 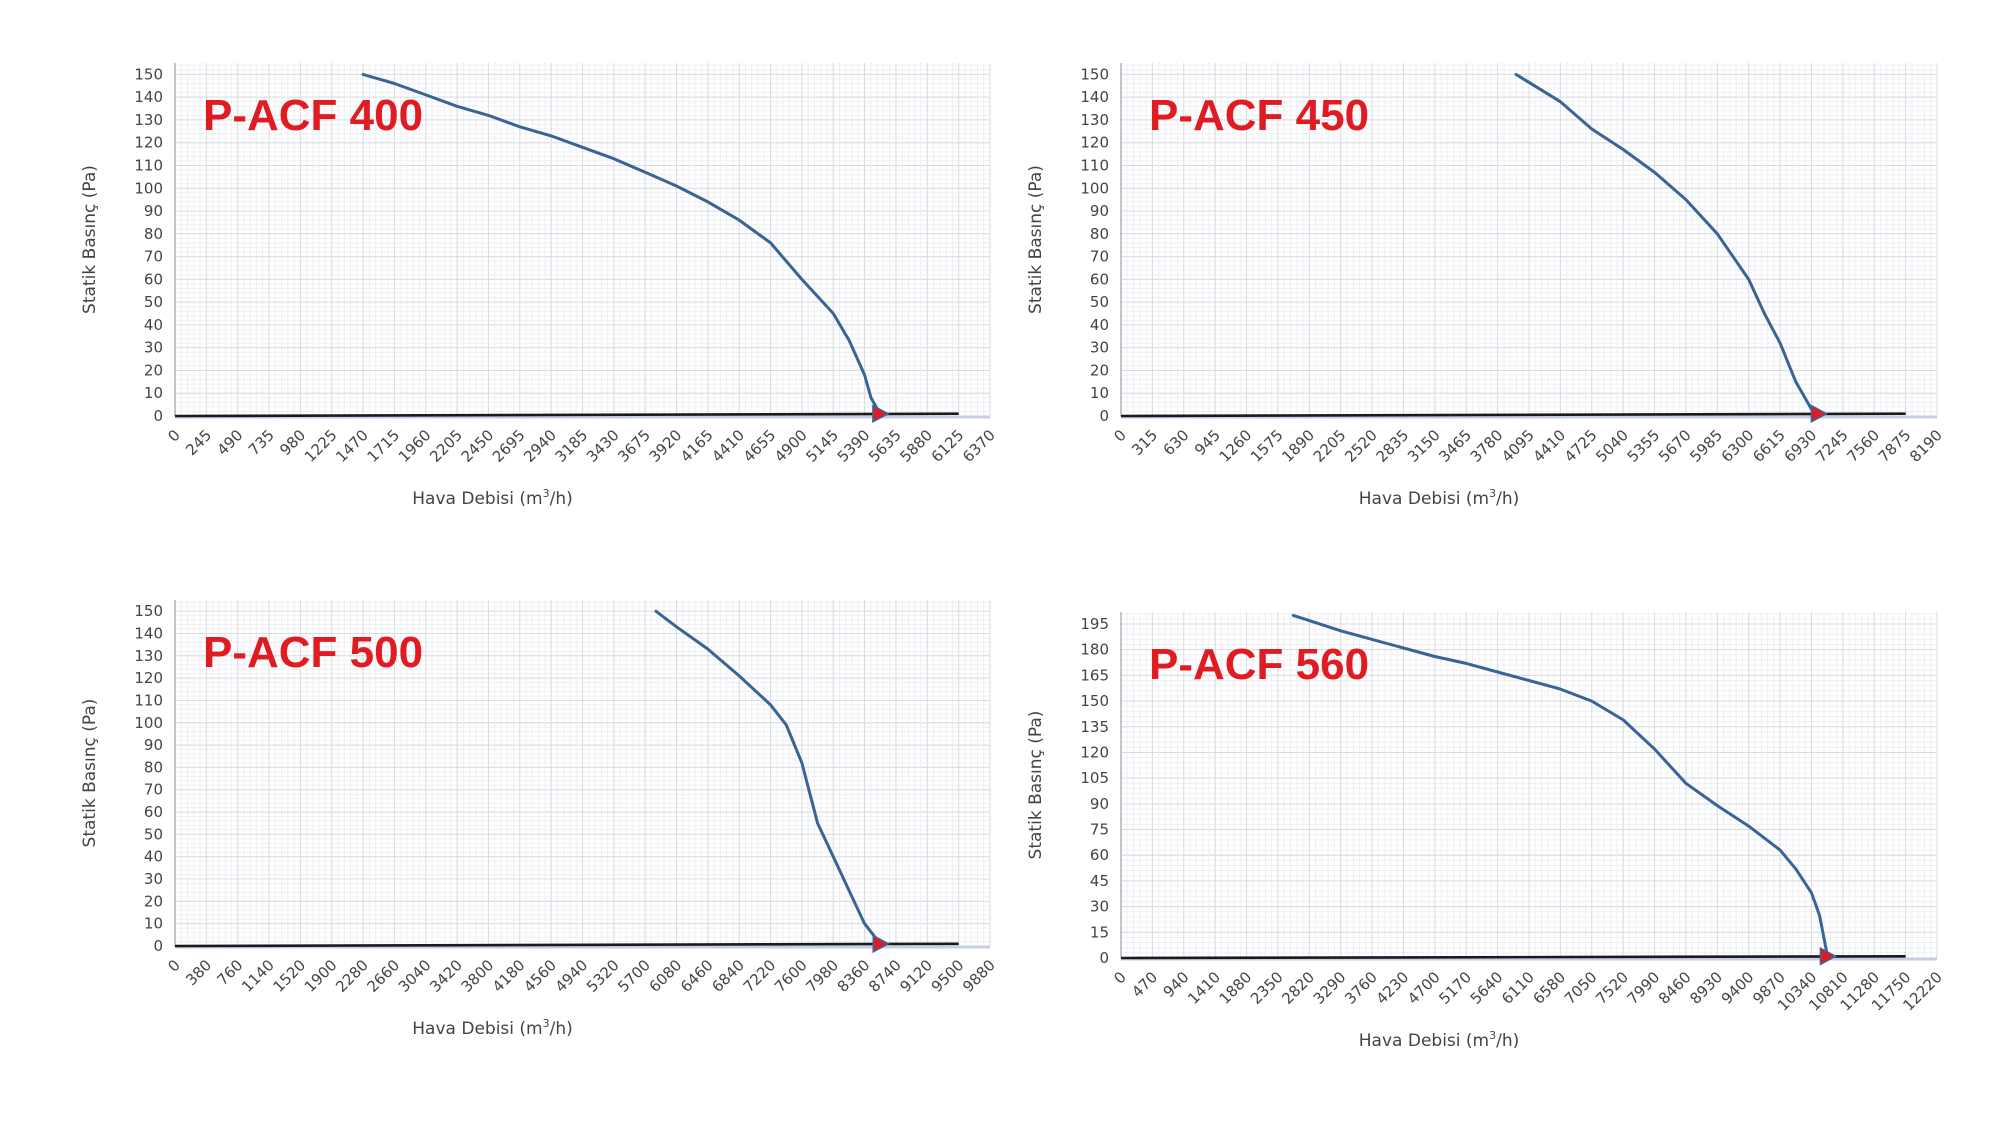 What do you see at coordinates (1298, 988) in the screenshot?
I see `x-tick-label: 2820` at bounding box center [1298, 988].